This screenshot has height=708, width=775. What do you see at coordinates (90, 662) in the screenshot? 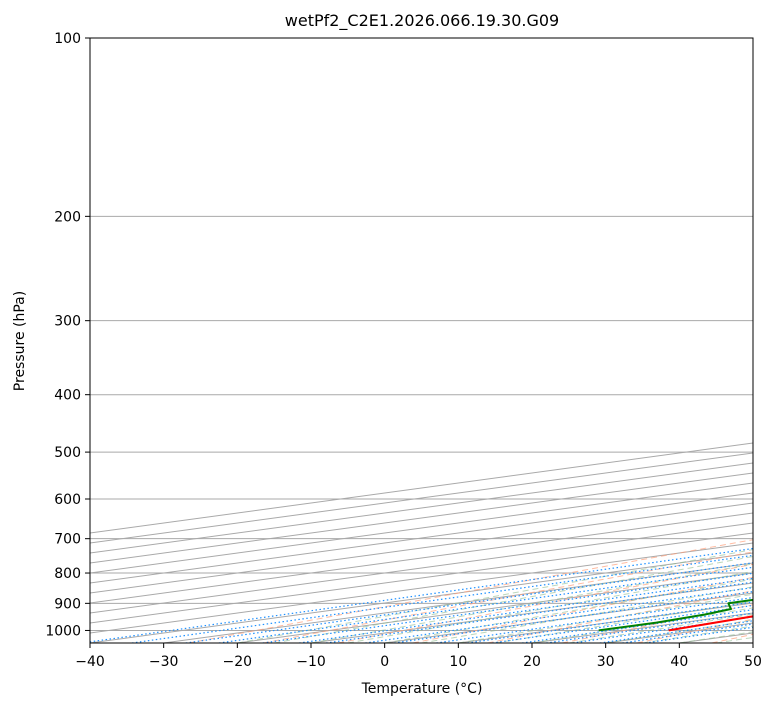
I see `x-tick-label: −40` at bounding box center [90, 662].